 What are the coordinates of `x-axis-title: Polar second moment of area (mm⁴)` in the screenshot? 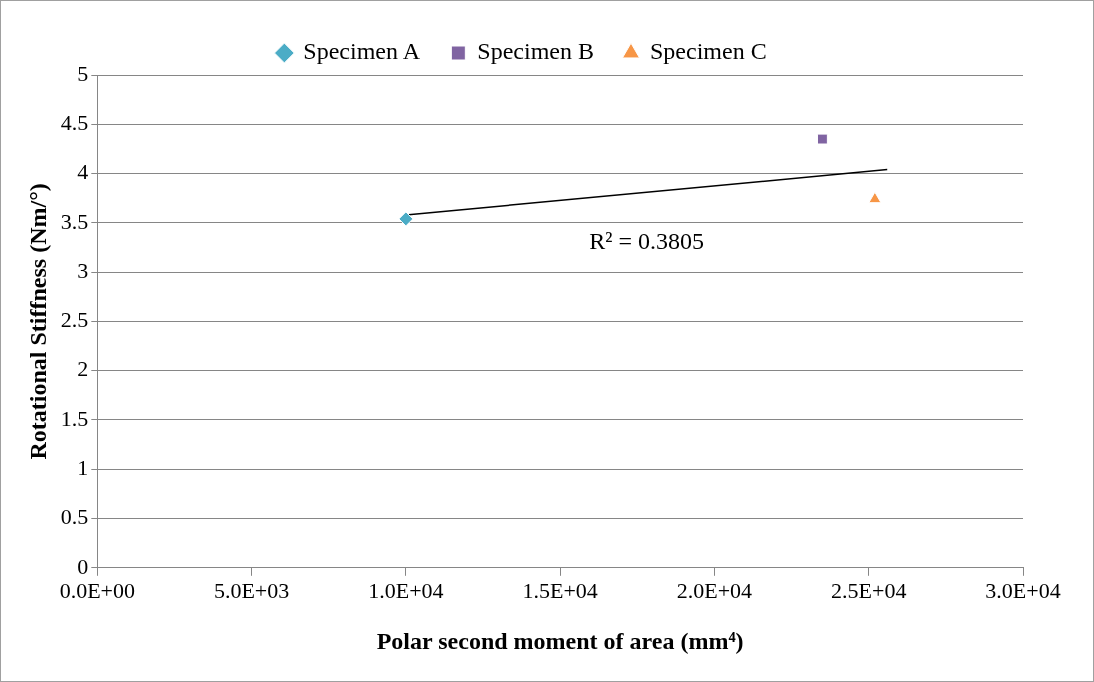 It's located at (560, 640).